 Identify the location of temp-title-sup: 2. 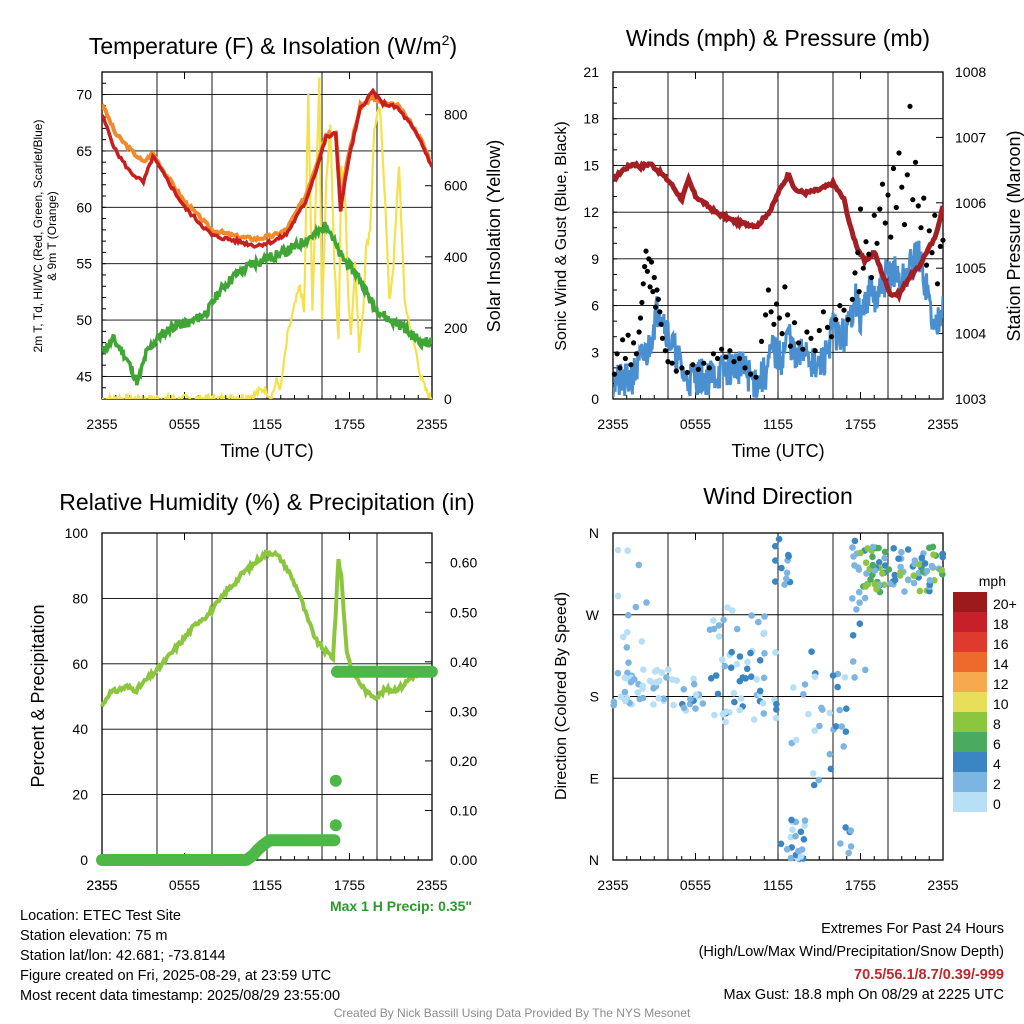
(446, 40).